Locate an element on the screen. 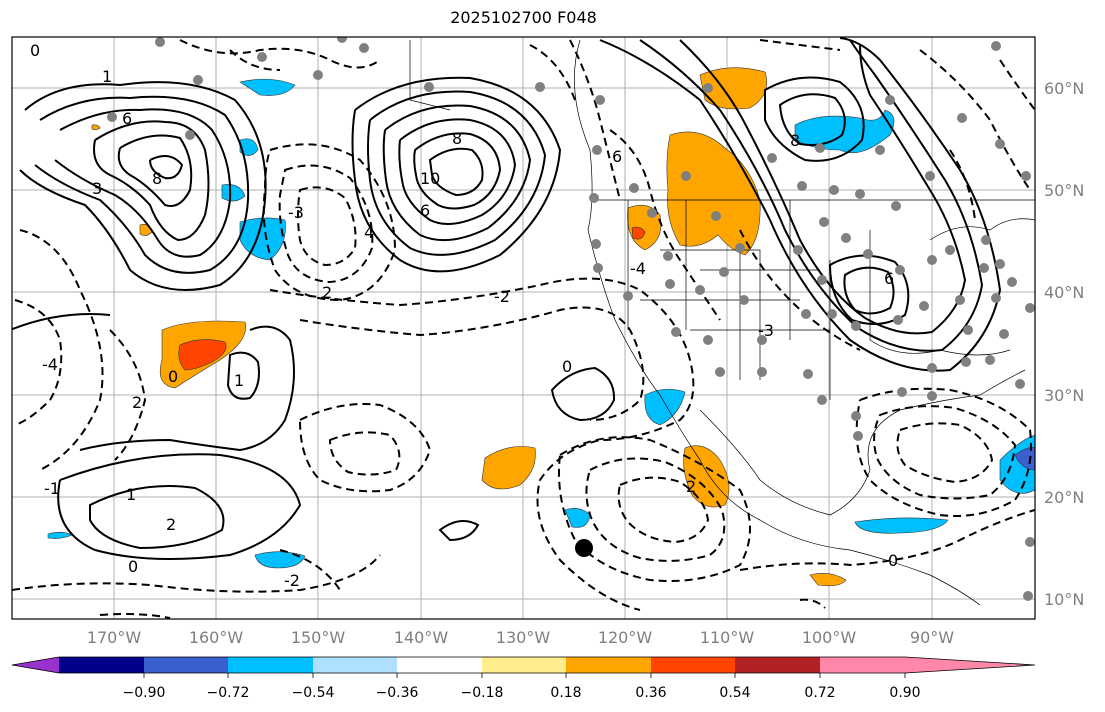  lon-label: 90°W is located at coordinates (932, 637).